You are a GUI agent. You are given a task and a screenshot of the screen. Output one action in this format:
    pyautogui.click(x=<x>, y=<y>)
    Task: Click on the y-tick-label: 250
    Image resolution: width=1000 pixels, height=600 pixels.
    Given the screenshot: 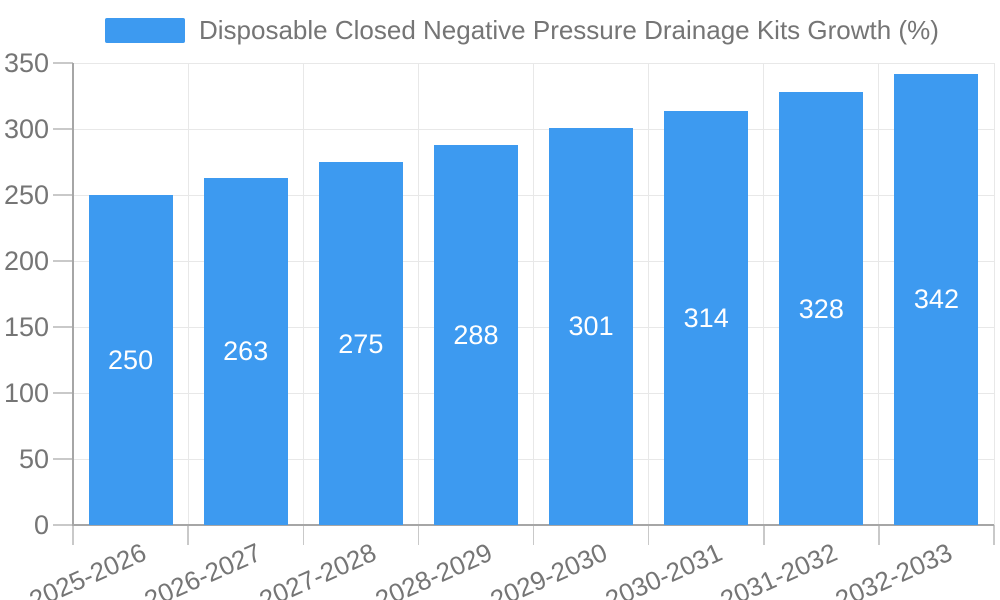 What is the action you would take?
    pyautogui.click(x=26, y=195)
    